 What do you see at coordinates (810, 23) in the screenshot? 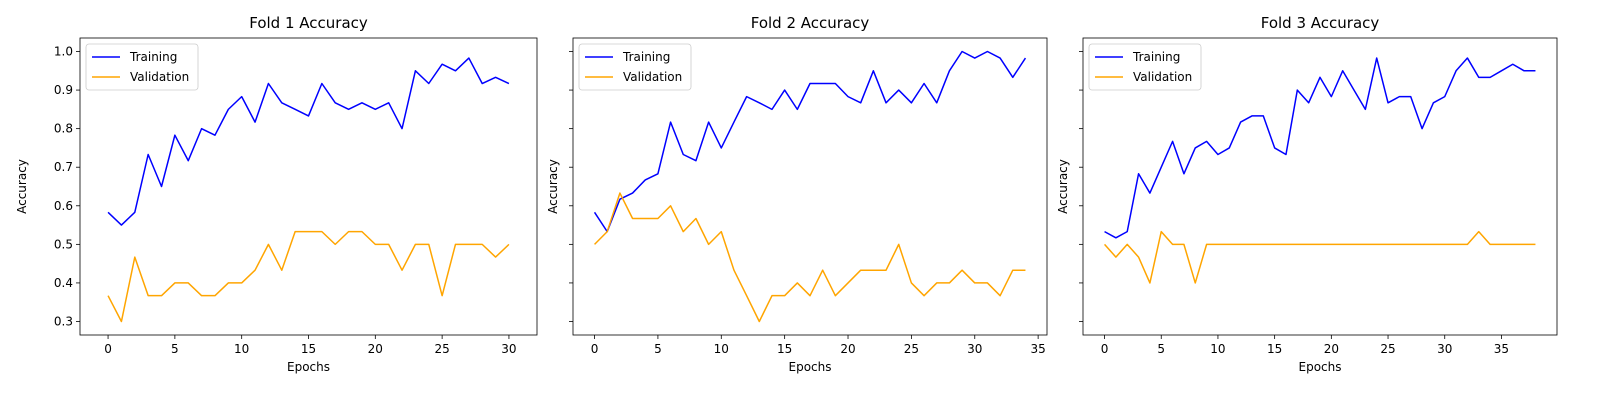
I see `chart-title: Fold 2 Accuracy` at bounding box center [810, 23].